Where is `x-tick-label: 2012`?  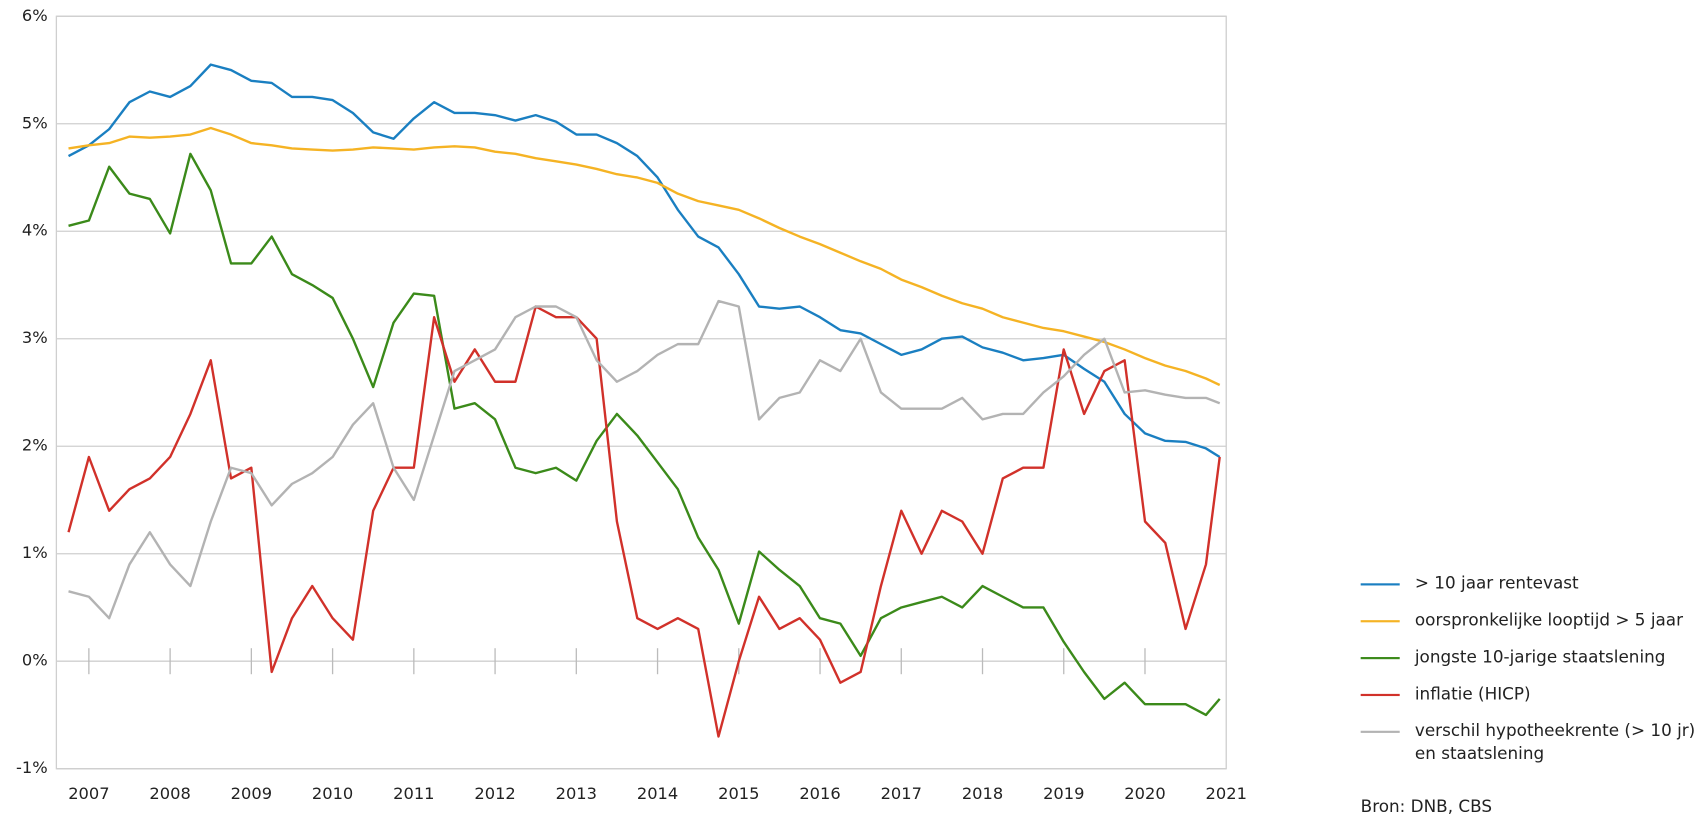 x-tick-label: 2012 is located at coordinates (494, 793).